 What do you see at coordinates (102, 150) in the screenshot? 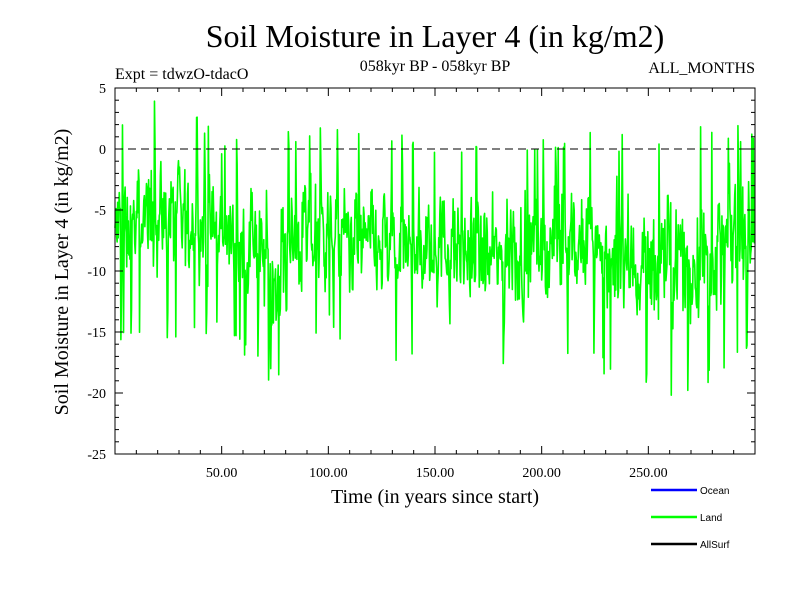
I see `y-tick-label: 0` at bounding box center [102, 150].